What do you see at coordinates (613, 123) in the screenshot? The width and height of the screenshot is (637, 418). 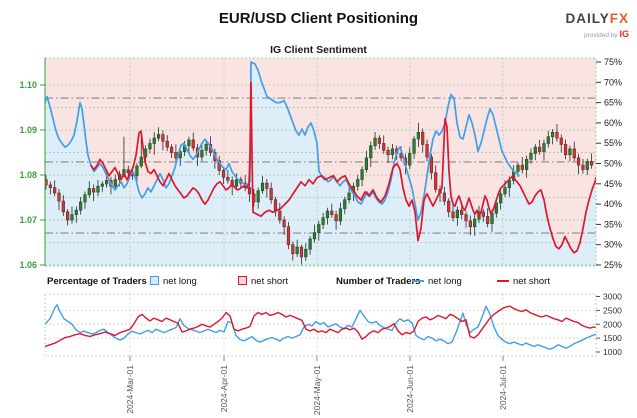 I see `pct-tick-label: 60%` at bounding box center [613, 123].